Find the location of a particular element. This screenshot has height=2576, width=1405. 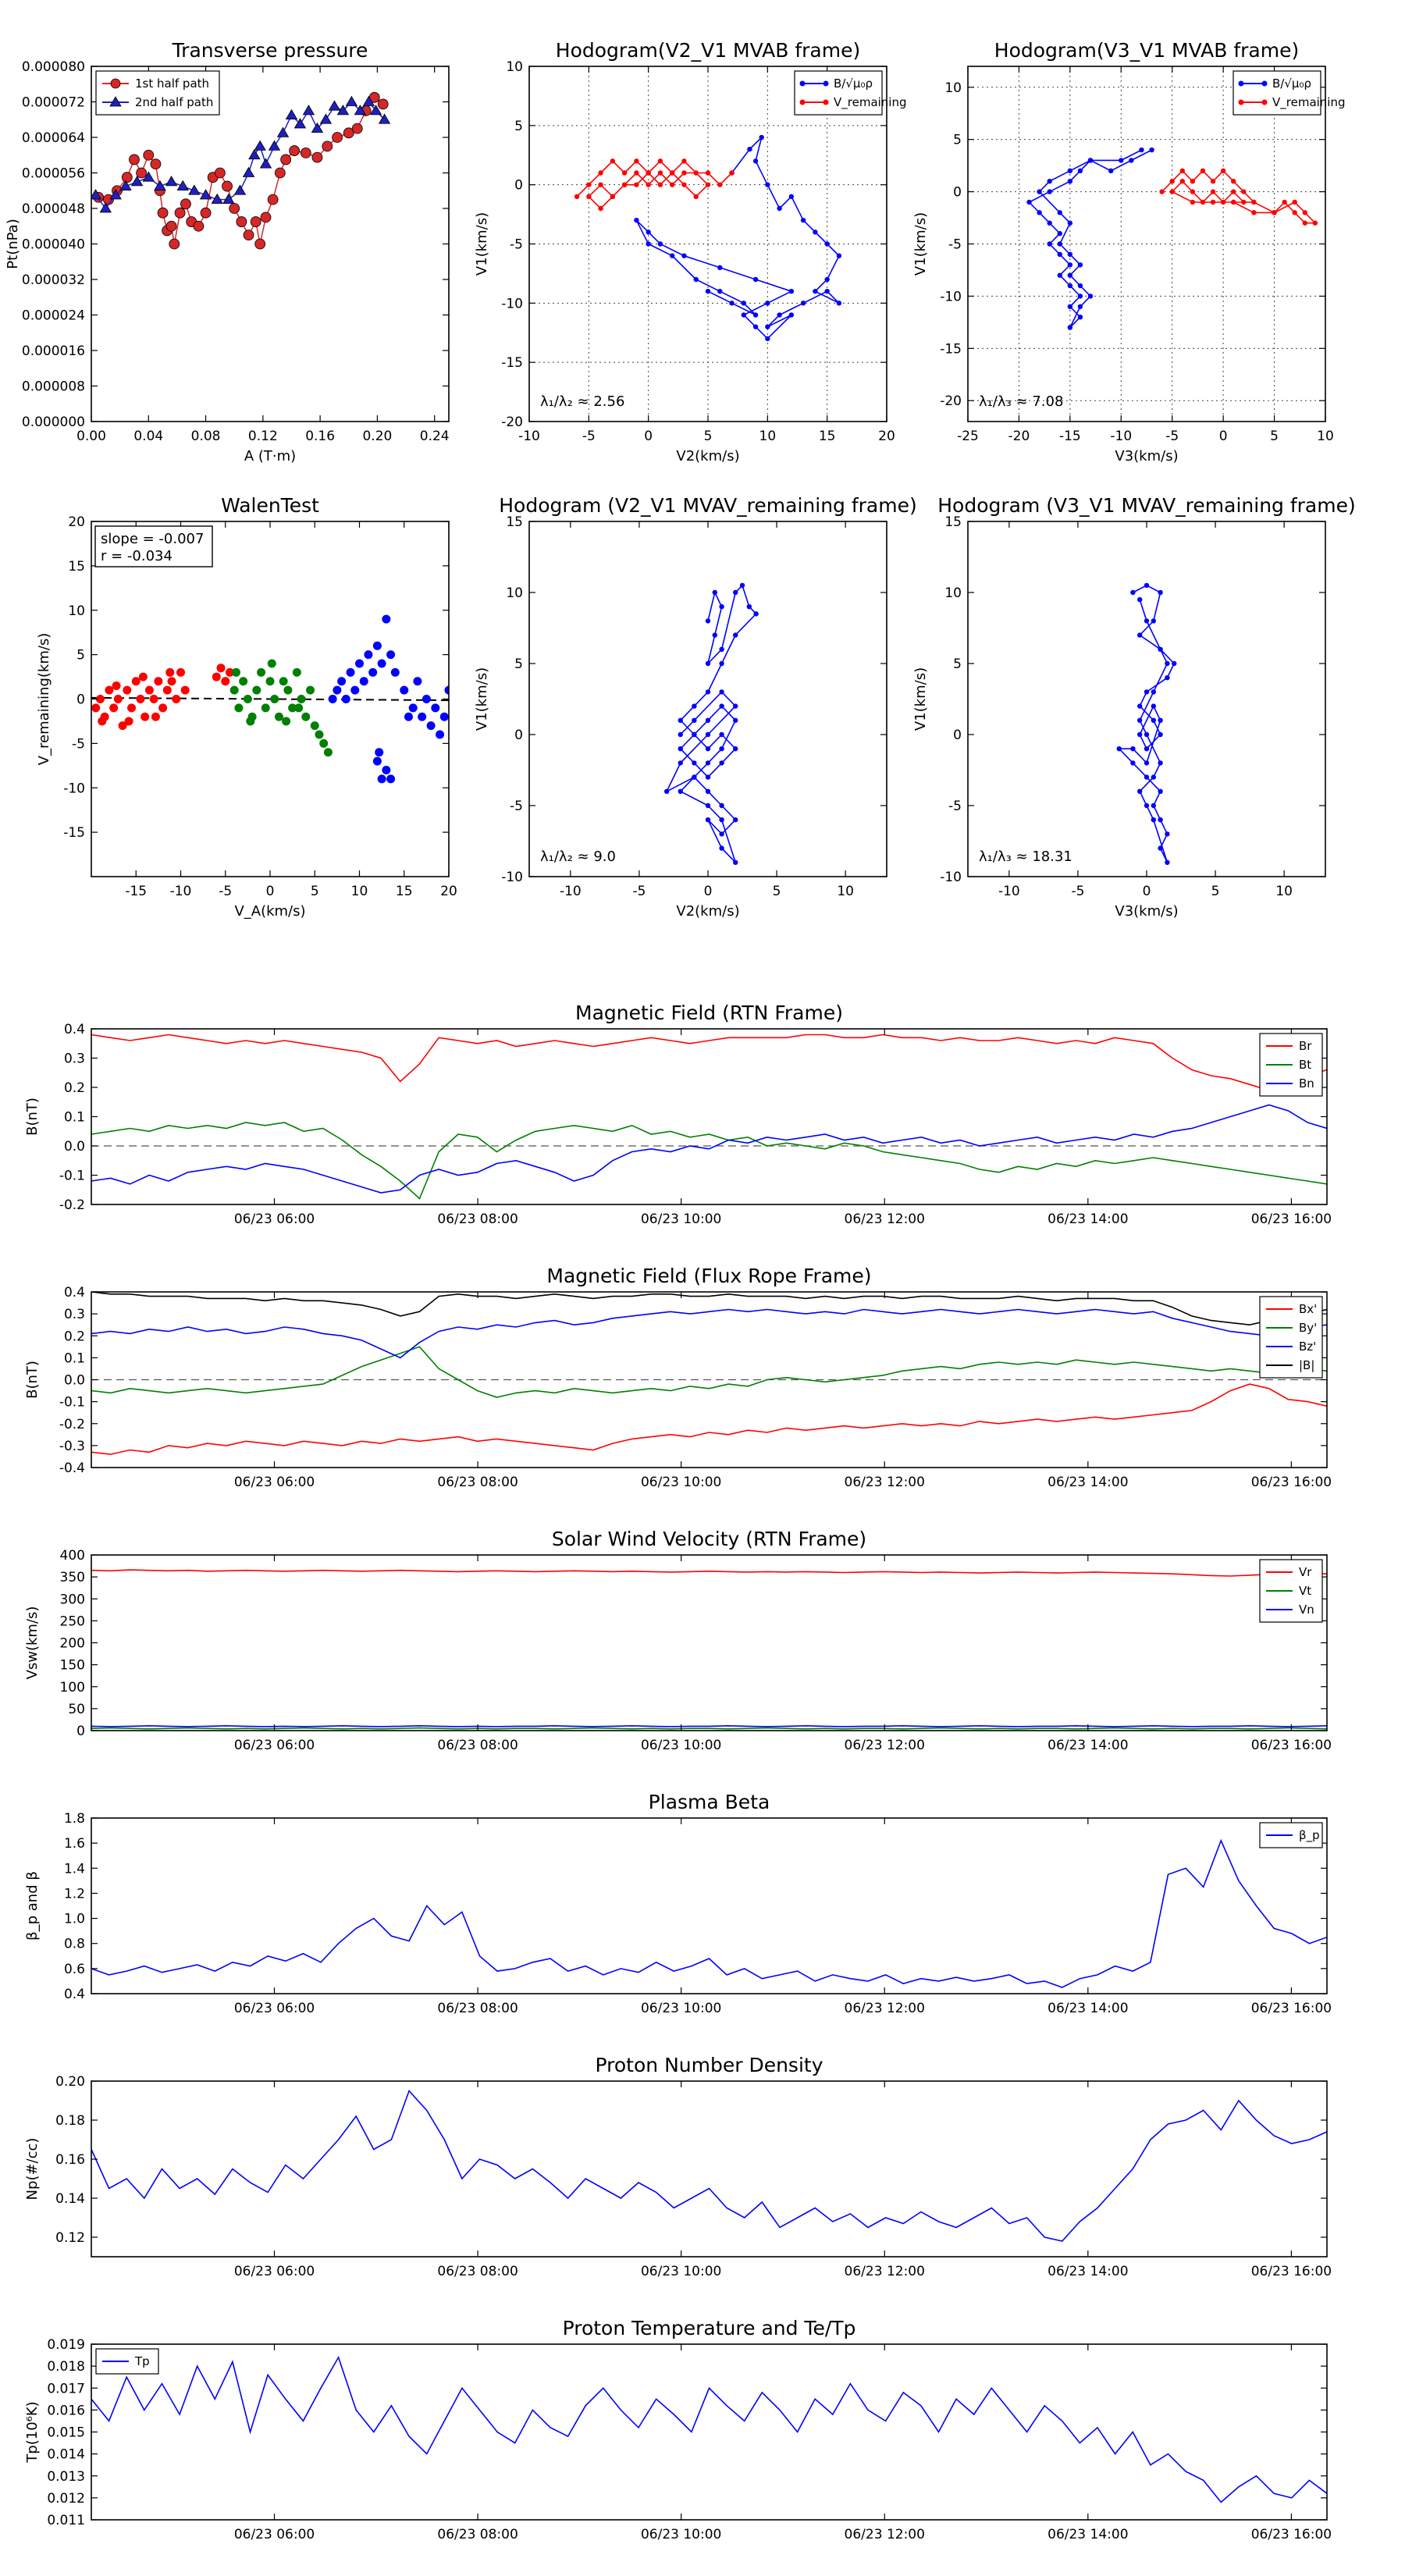

x-tick-label: 06/23 14:00 is located at coordinates (1088, 2008).